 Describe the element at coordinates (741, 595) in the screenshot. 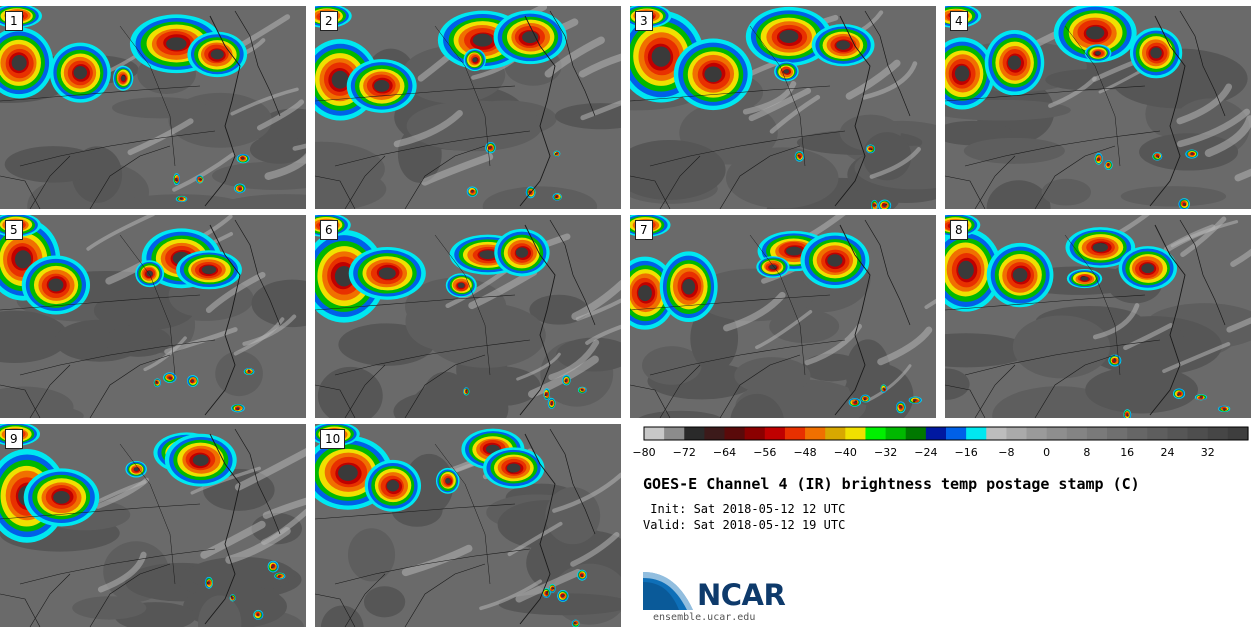

I see `ncar-logo-text: NCAR` at that location.